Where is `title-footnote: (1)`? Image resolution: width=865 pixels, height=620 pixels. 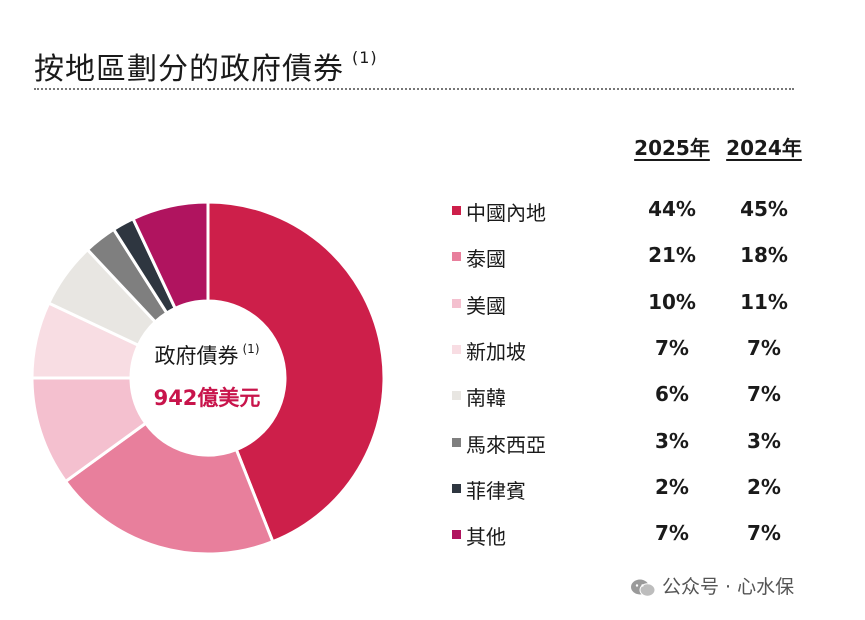 title-footnote: (1) is located at coordinates (365, 57).